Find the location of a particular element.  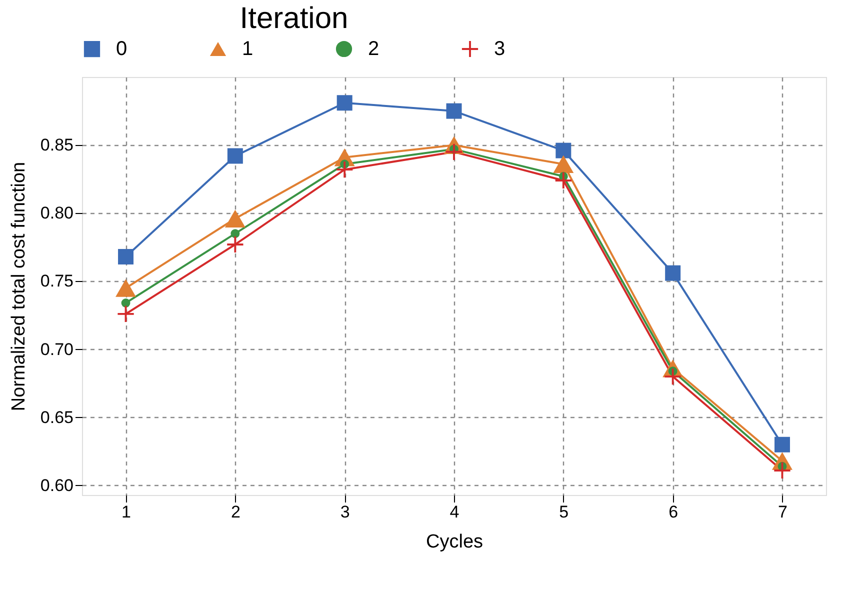

x-tick-label: 6 is located at coordinates (673, 512).